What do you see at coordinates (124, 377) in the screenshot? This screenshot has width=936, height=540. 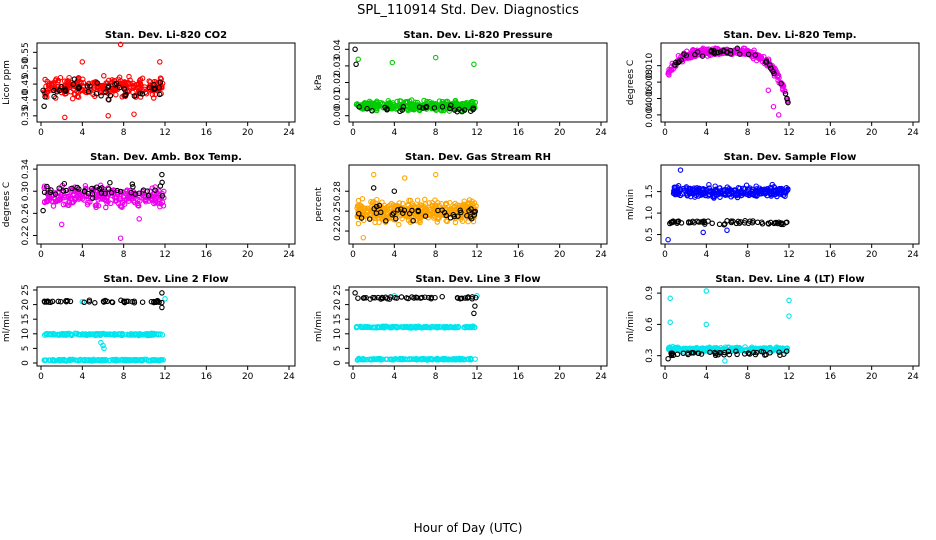 I see `x-tick-label: 8` at bounding box center [124, 377].